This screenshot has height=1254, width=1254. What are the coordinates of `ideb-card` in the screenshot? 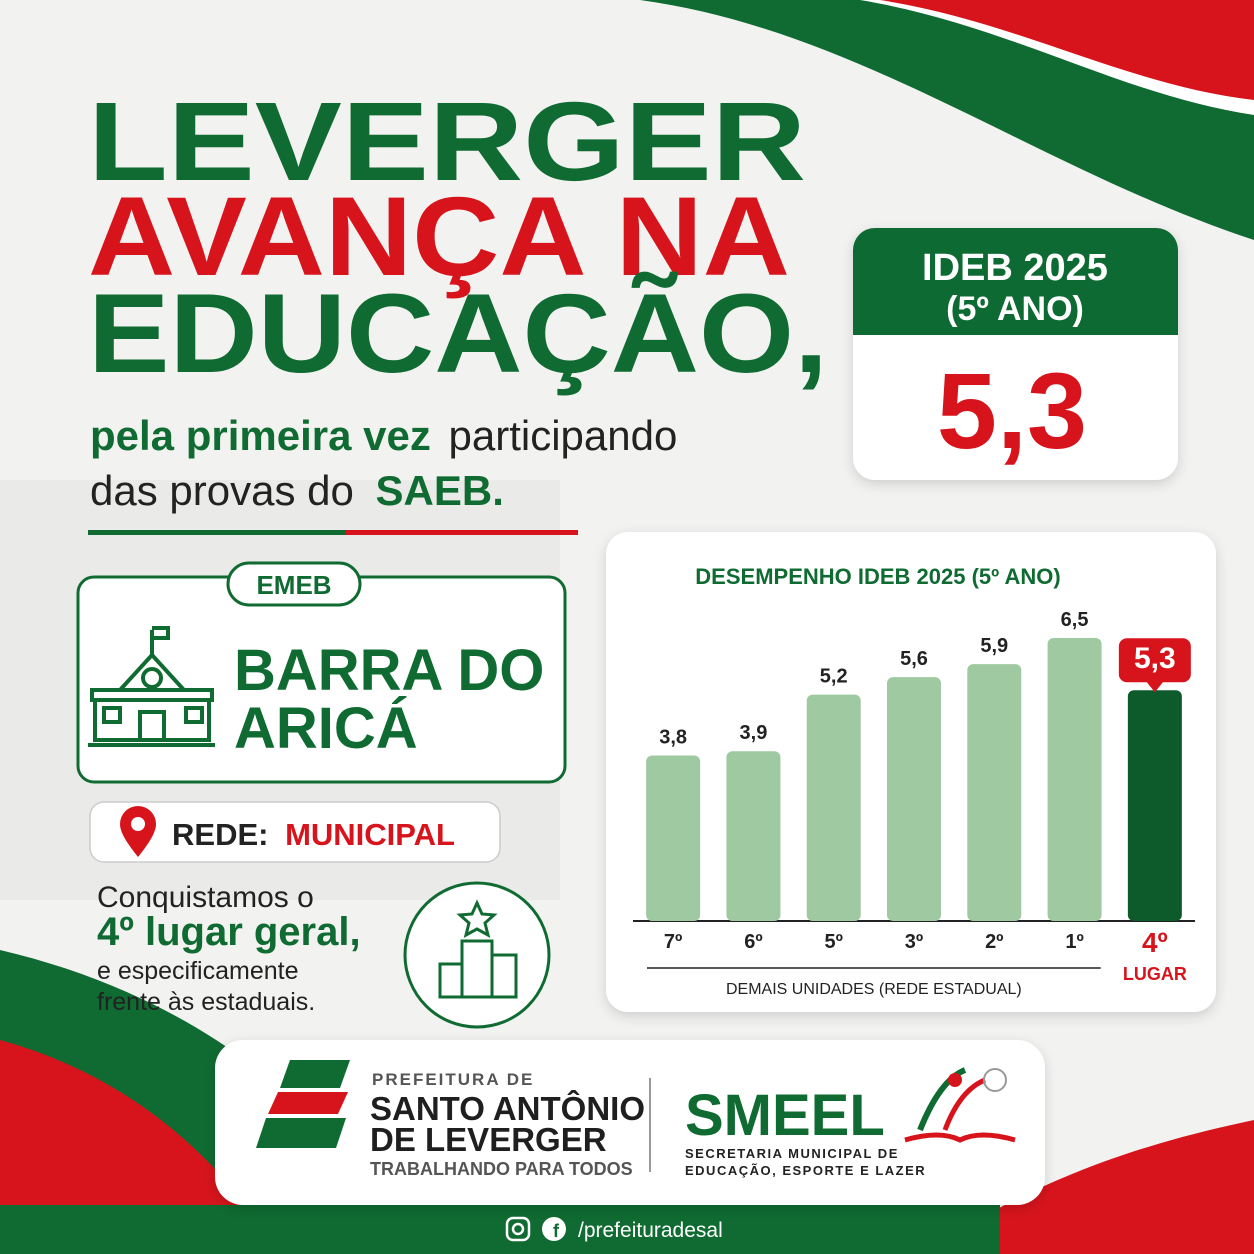 It's located at (1015, 354).